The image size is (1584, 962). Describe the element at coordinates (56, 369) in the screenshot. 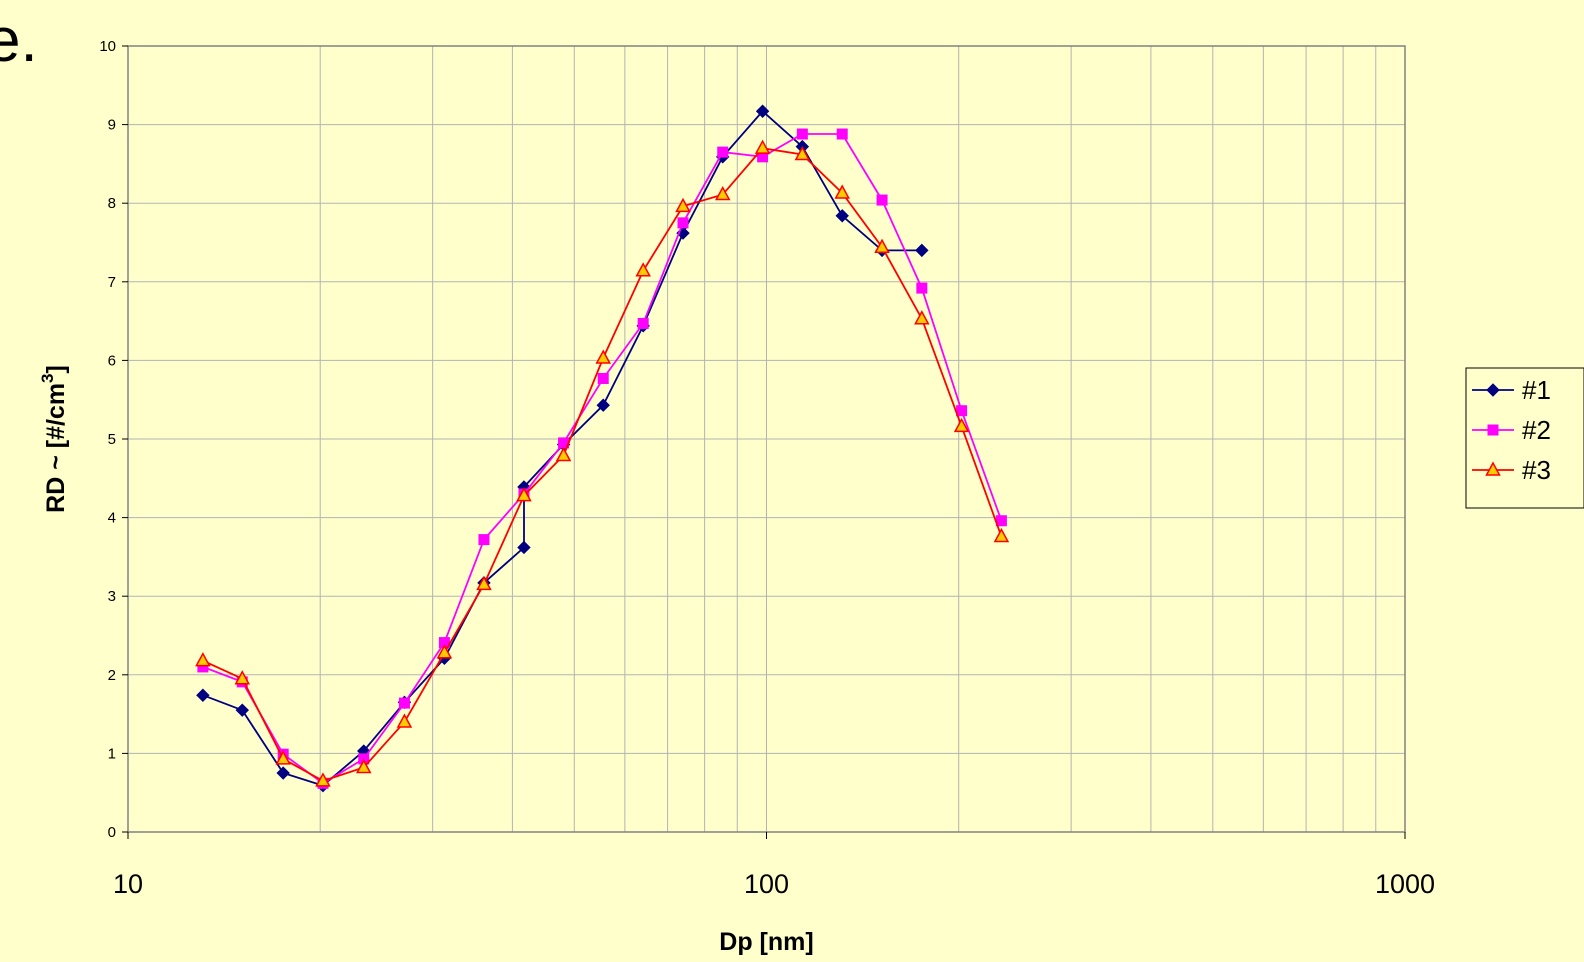

I see `y-axis-title-bracket: ]` at that location.